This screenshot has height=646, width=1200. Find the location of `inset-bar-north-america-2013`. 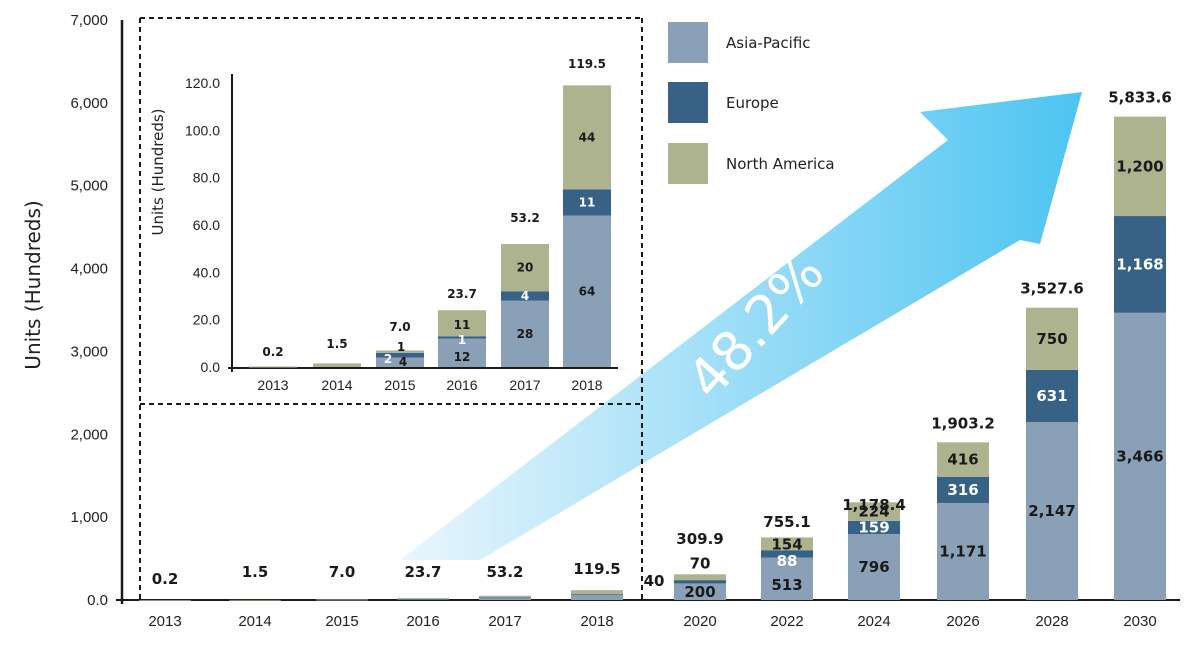

inset-bar-north-america-2013 is located at coordinates (273, 367).